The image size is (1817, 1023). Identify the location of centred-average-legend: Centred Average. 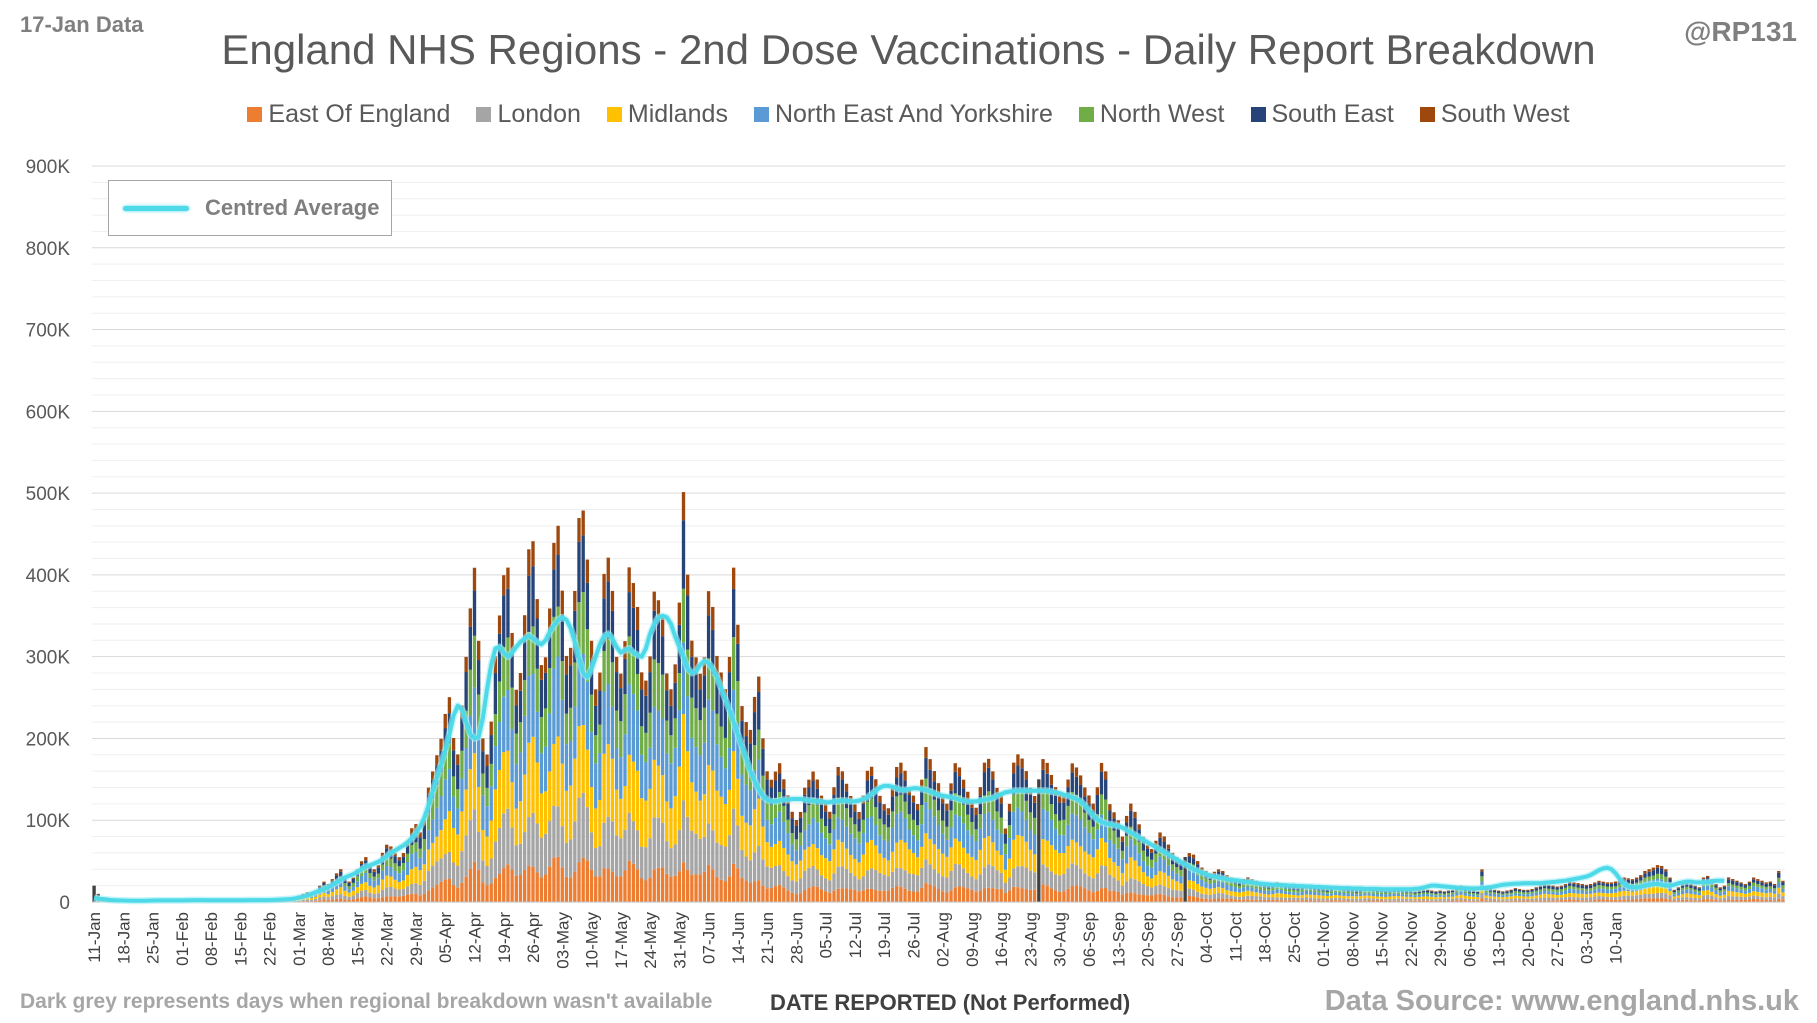
(250, 208).